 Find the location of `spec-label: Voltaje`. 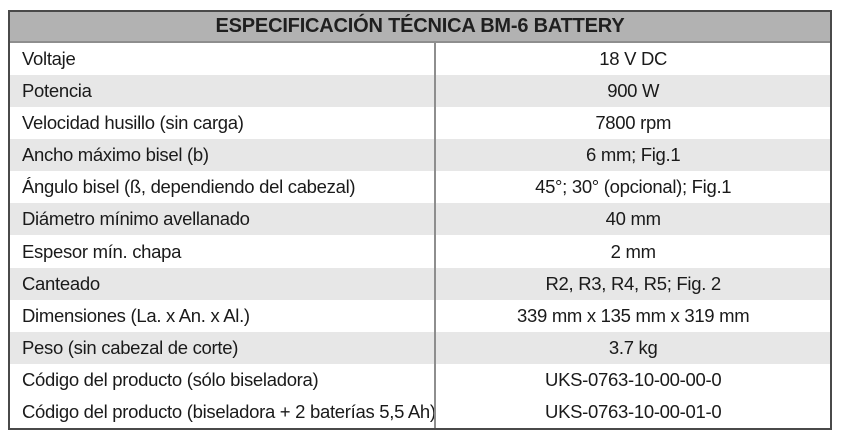

spec-label: Voltaje is located at coordinates (223, 59).